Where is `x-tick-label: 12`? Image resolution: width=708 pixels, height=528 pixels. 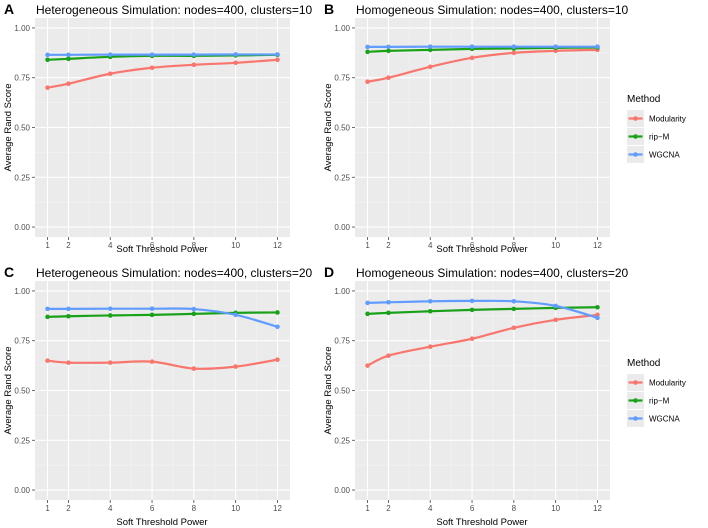 x-tick-label: 12 is located at coordinates (277, 508).